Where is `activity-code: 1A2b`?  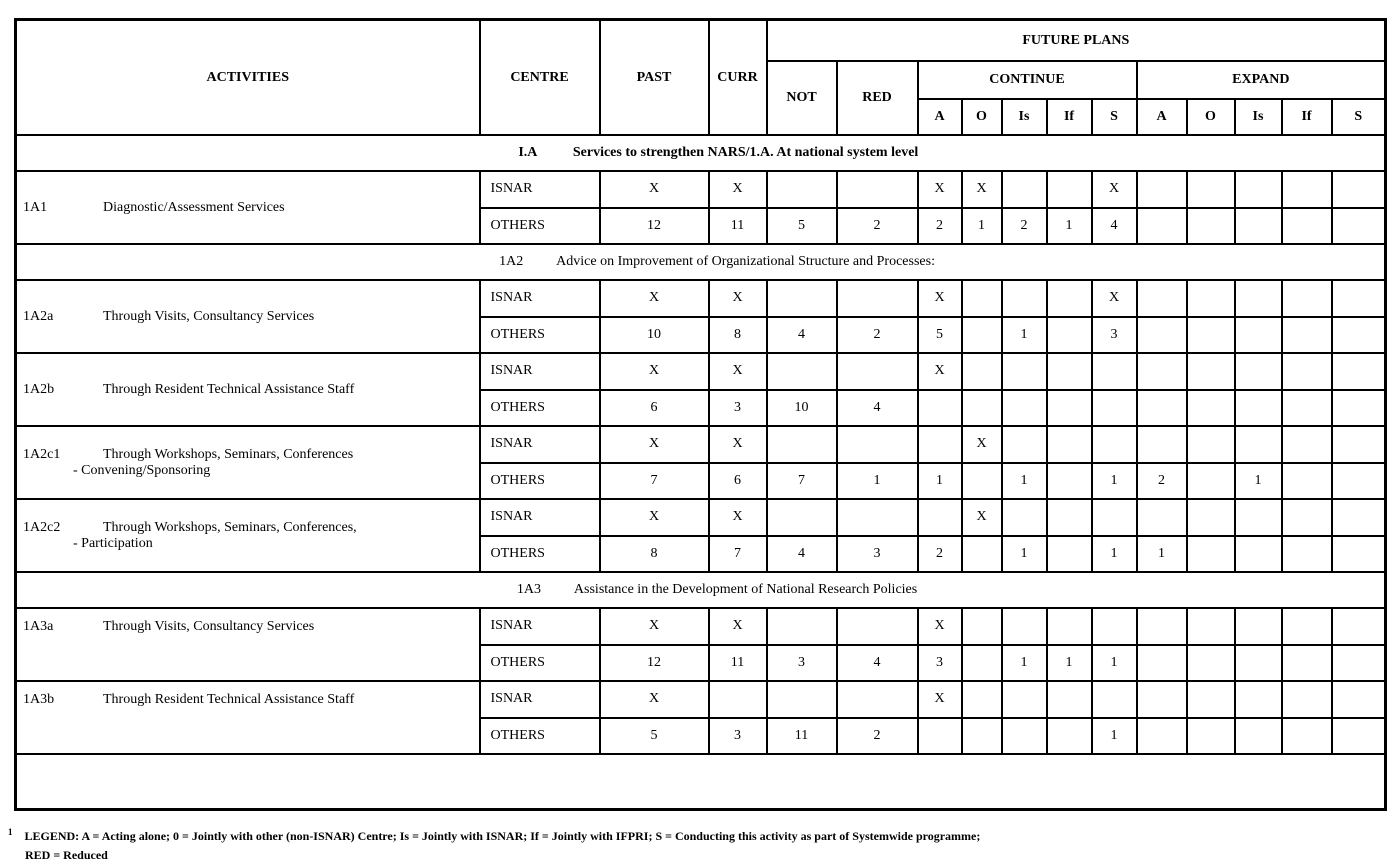
activity-code: 1A2b is located at coordinates (39, 389).